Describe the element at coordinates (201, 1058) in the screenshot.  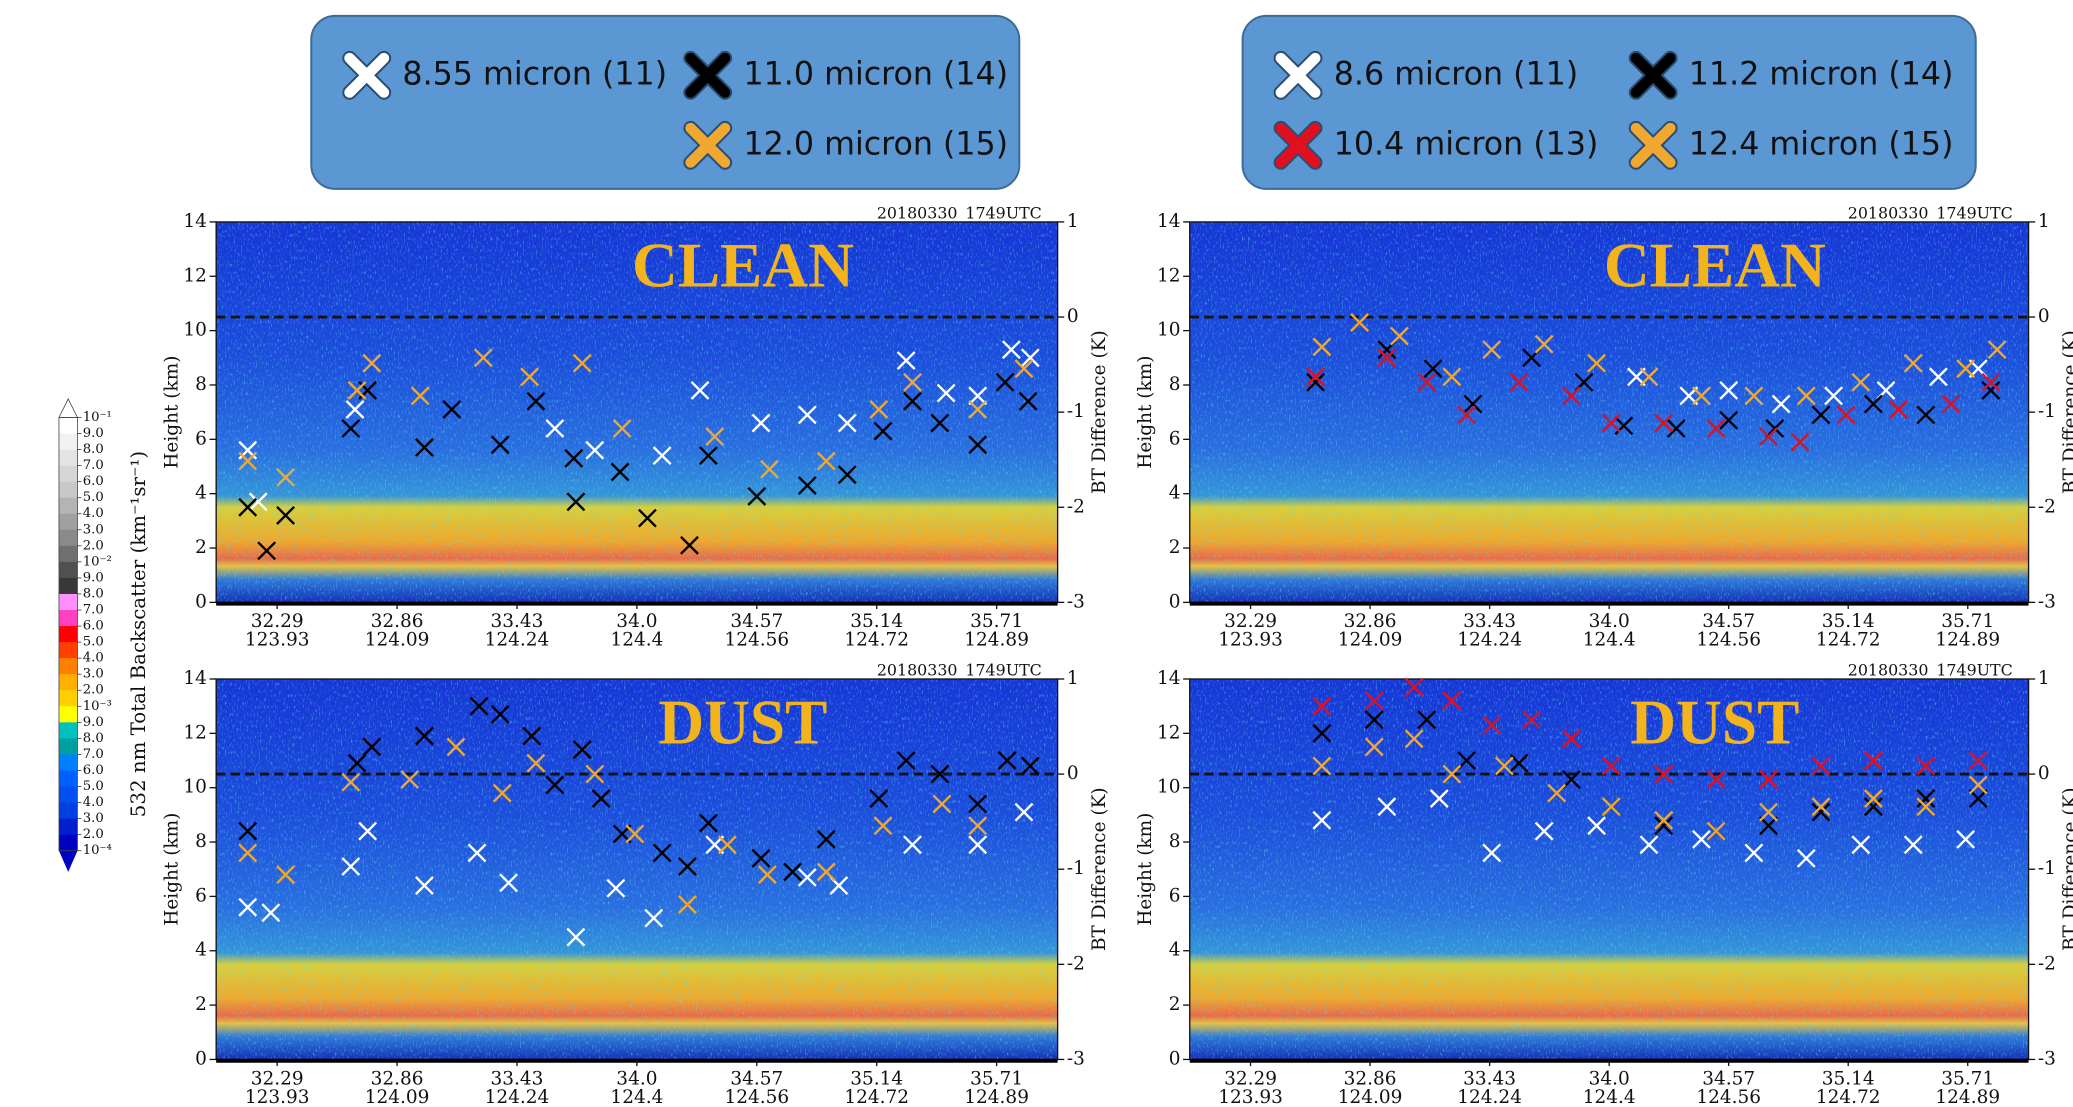
I see `y-tick-label: 0` at that location.